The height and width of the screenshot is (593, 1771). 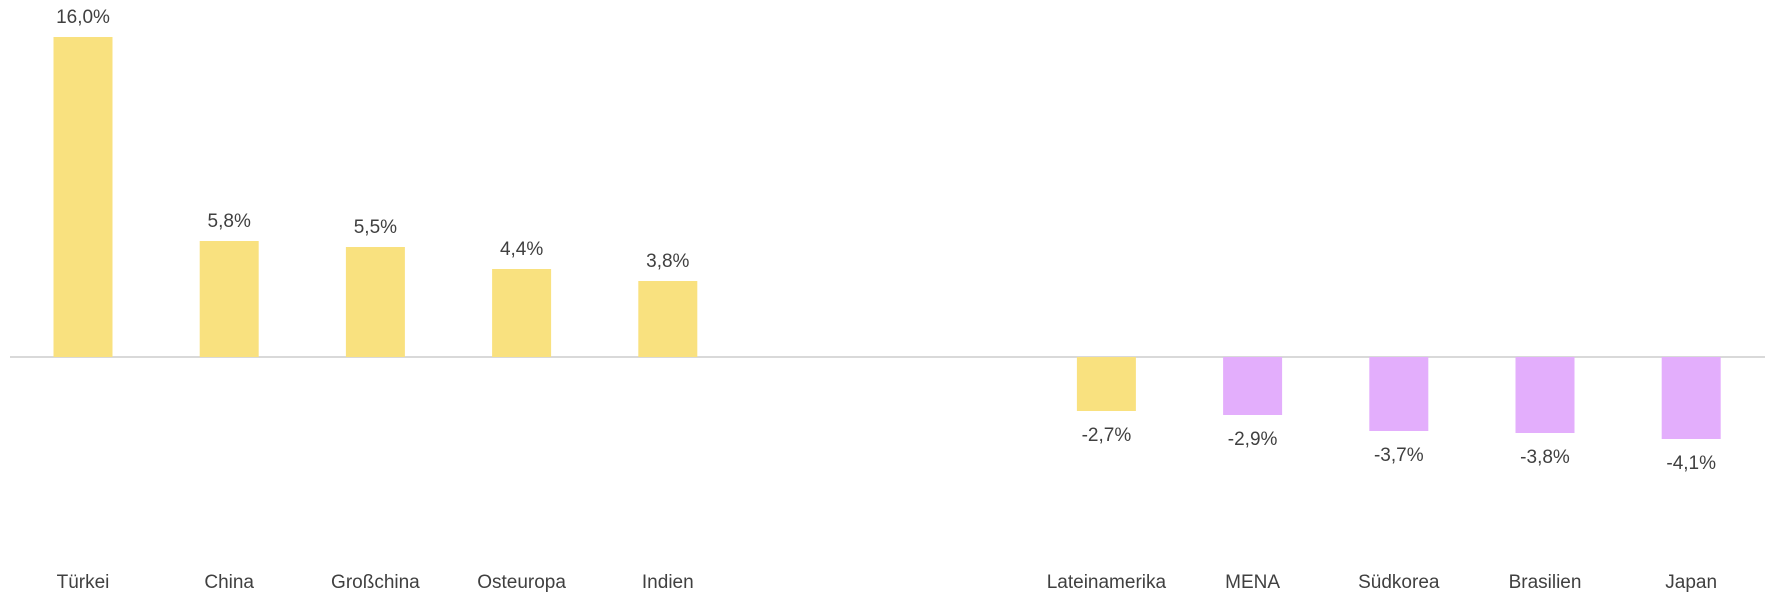 What do you see at coordinates (83, 17) in the screenshot?
I see `value-label-türkei: 16,0%` at bounding box center [83, 17].